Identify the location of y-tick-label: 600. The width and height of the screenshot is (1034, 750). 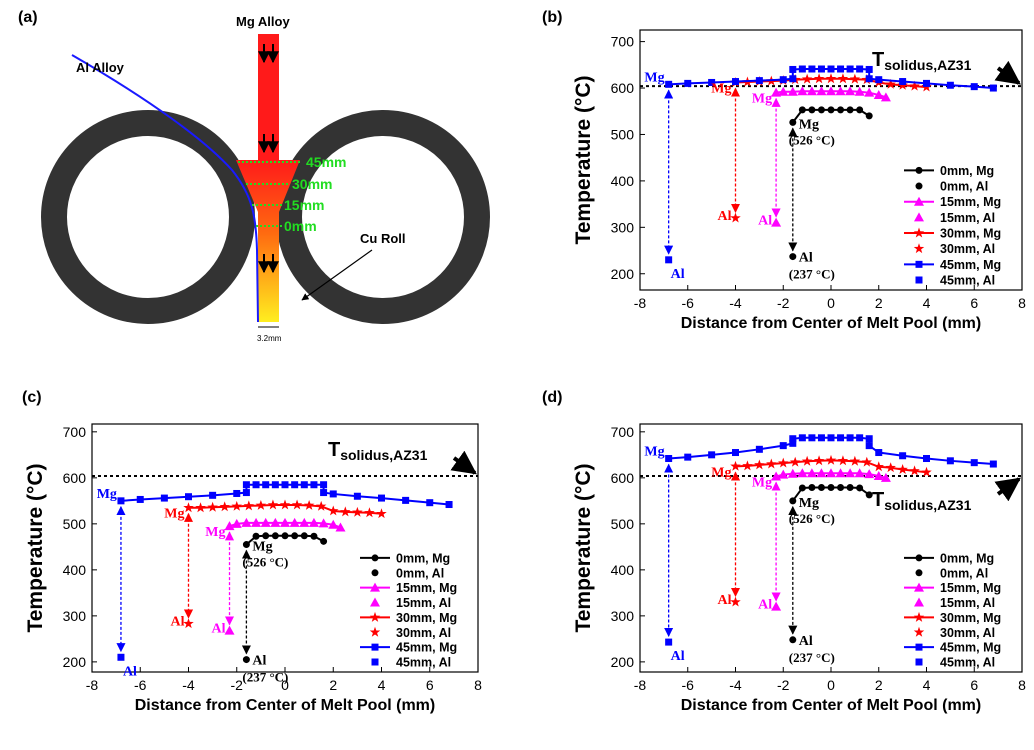
(75, 478).